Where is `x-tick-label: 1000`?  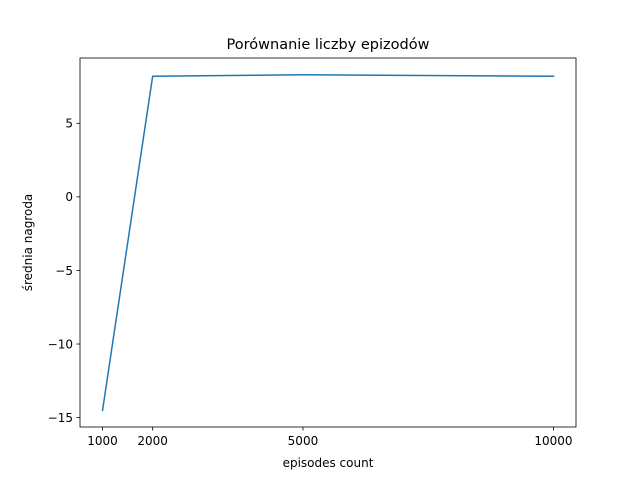
x-tick-label: 1000 is located at coordinates (102, 441).